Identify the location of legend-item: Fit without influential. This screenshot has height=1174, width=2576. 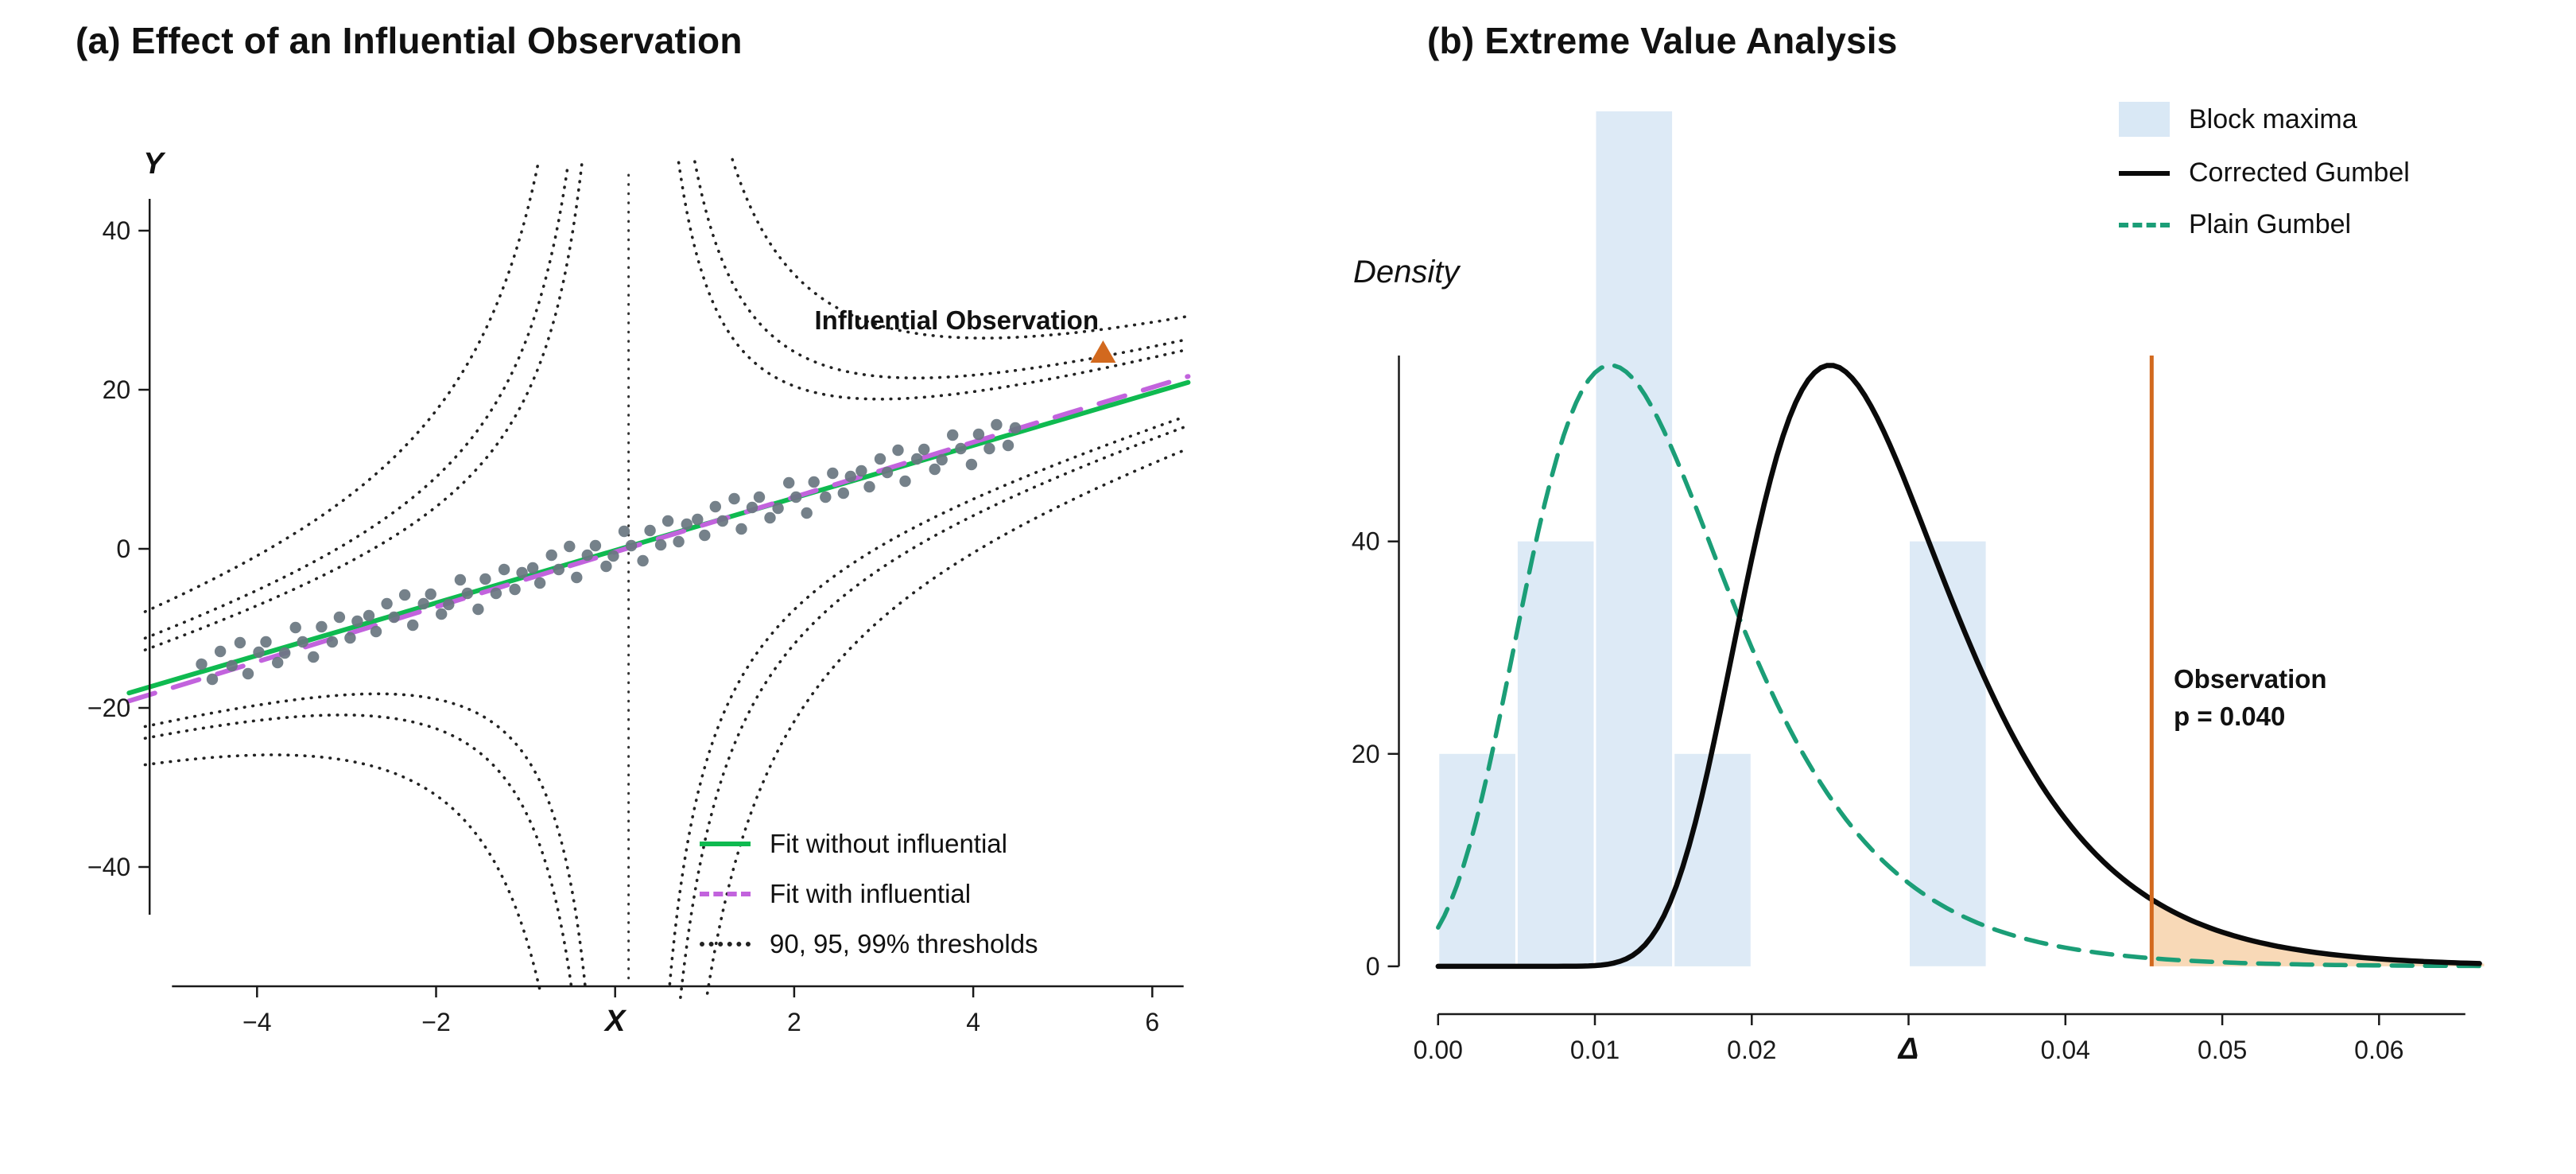
(869, 844).